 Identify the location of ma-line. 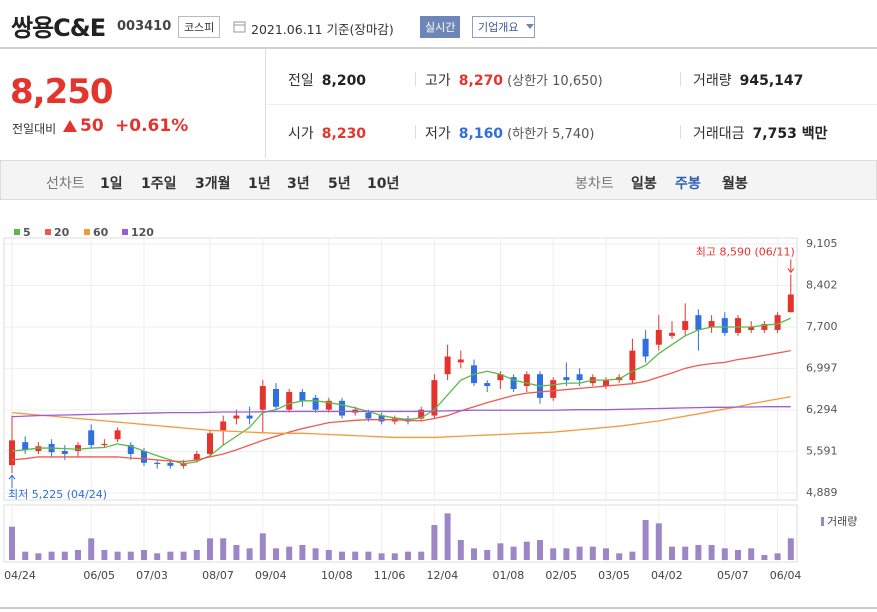
(401, 417).